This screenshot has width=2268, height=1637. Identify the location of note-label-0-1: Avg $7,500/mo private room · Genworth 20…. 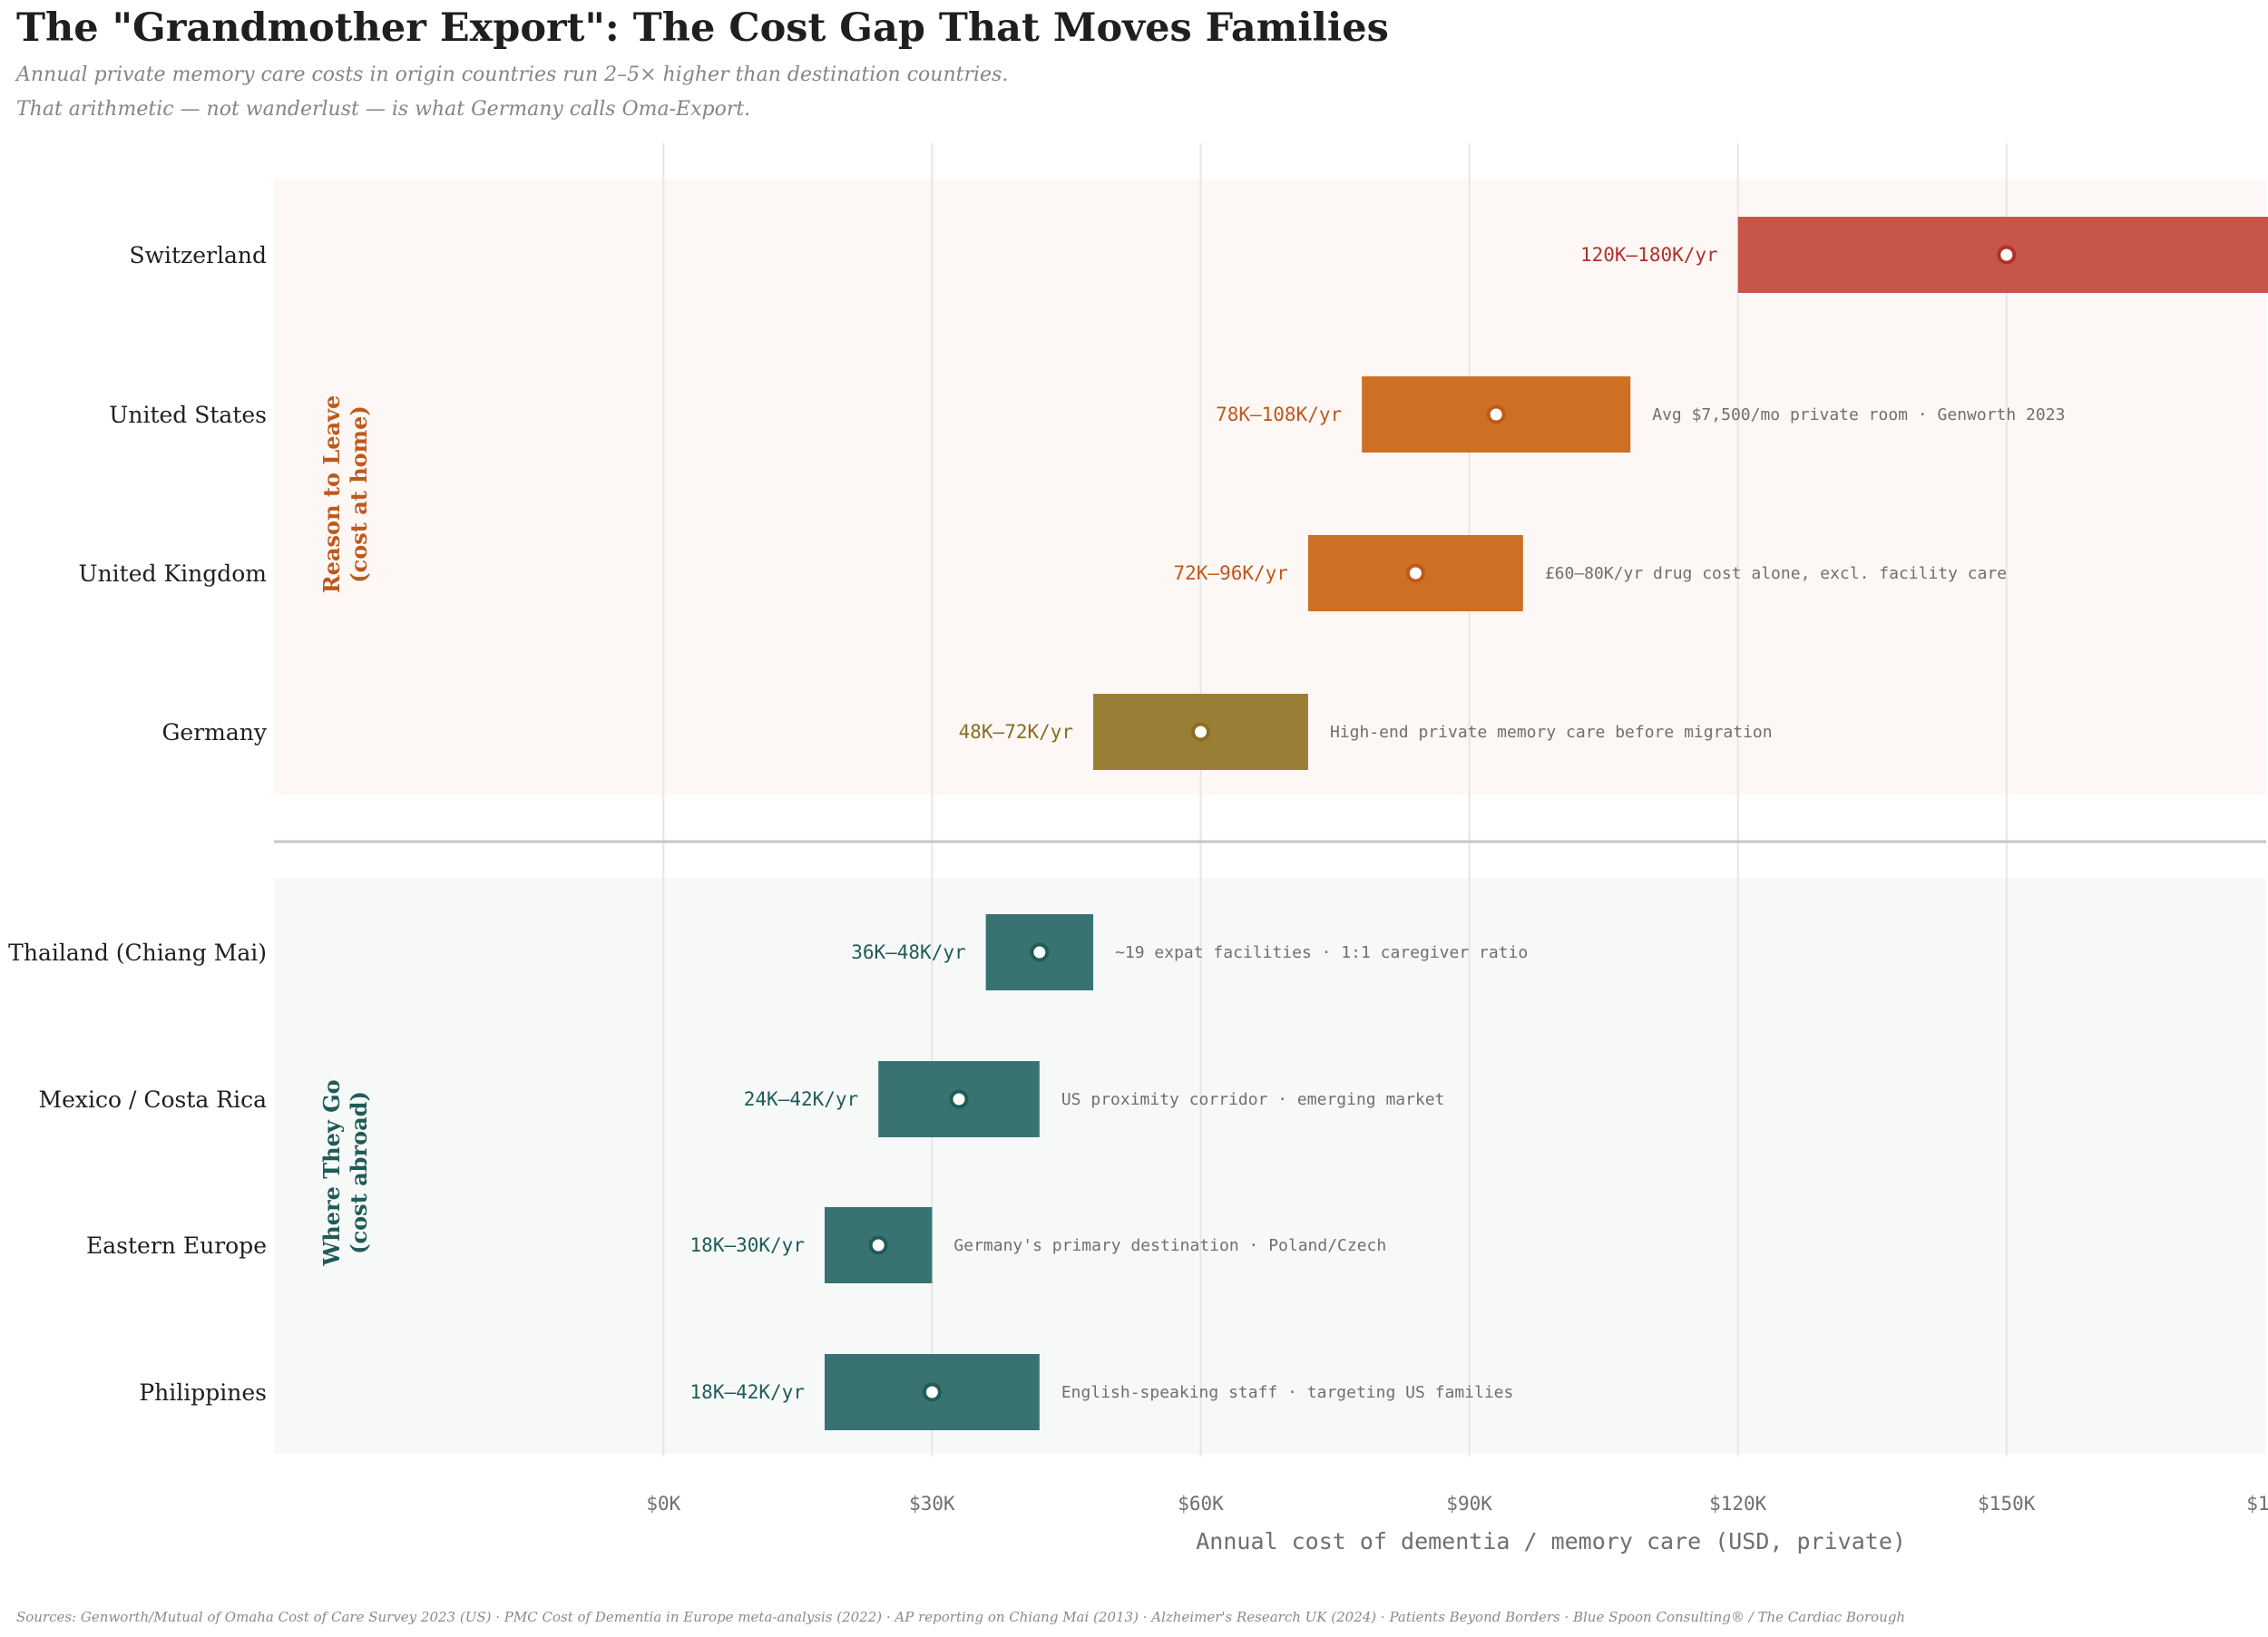
(1859, 414).